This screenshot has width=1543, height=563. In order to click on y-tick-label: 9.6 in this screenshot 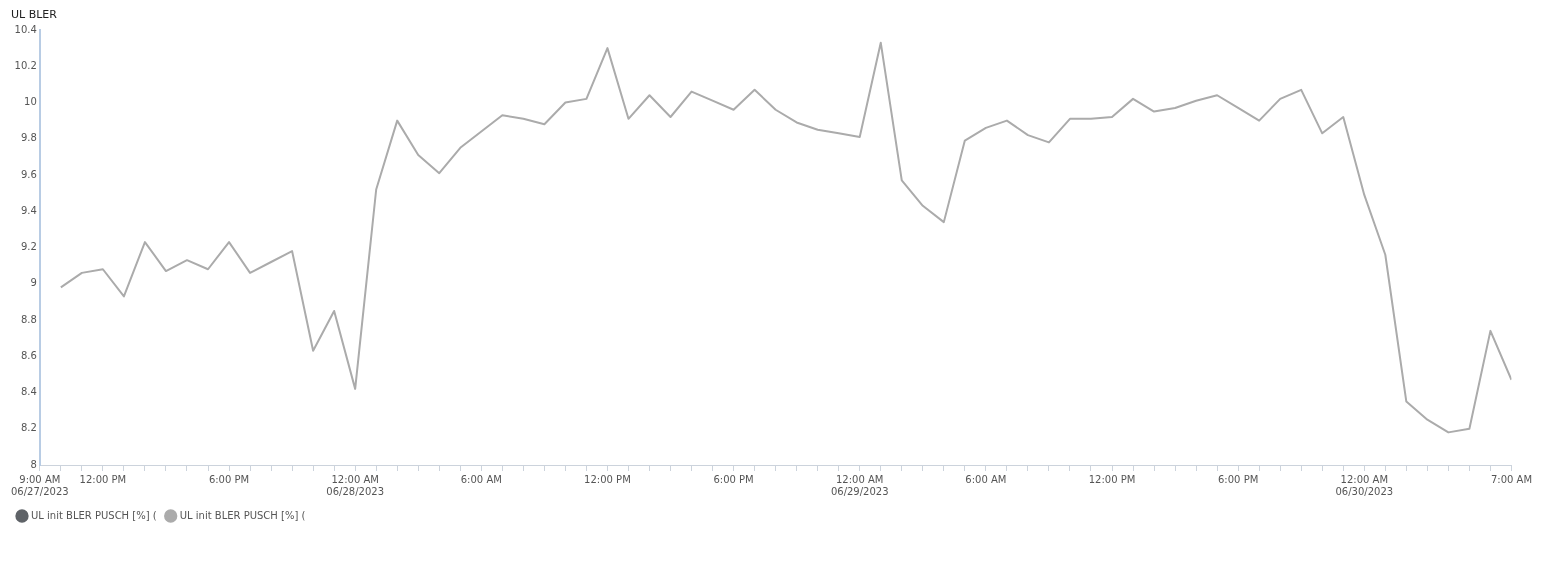, I will do `click(28, 174)`.